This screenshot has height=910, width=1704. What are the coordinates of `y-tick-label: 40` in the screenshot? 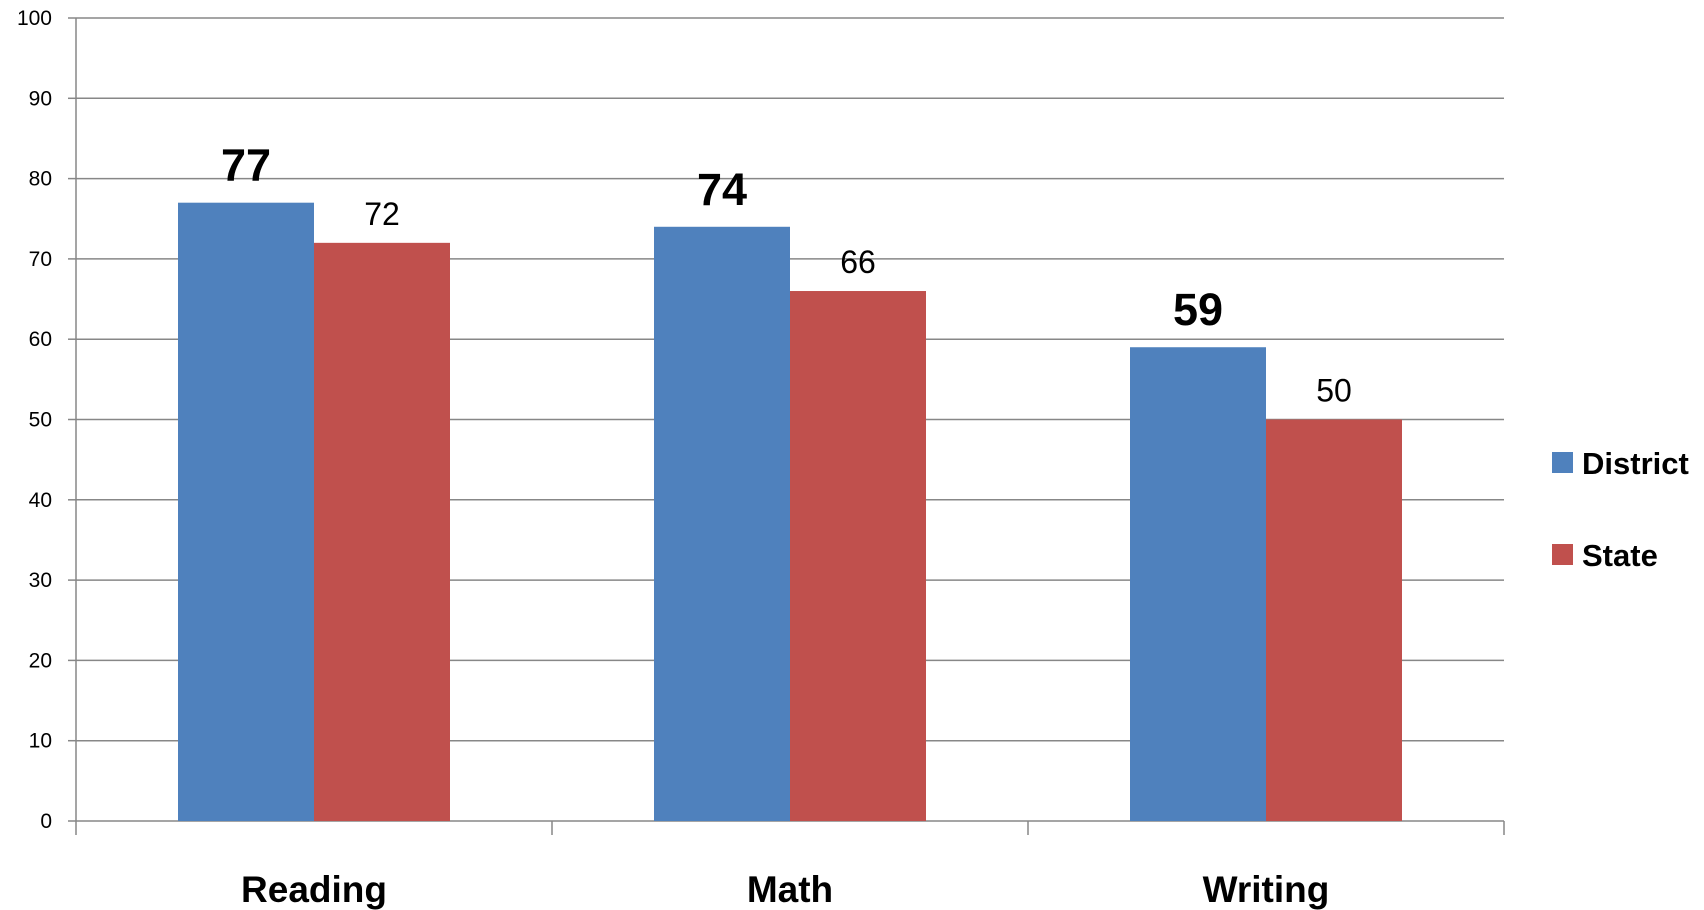 It's located at (40, 500).